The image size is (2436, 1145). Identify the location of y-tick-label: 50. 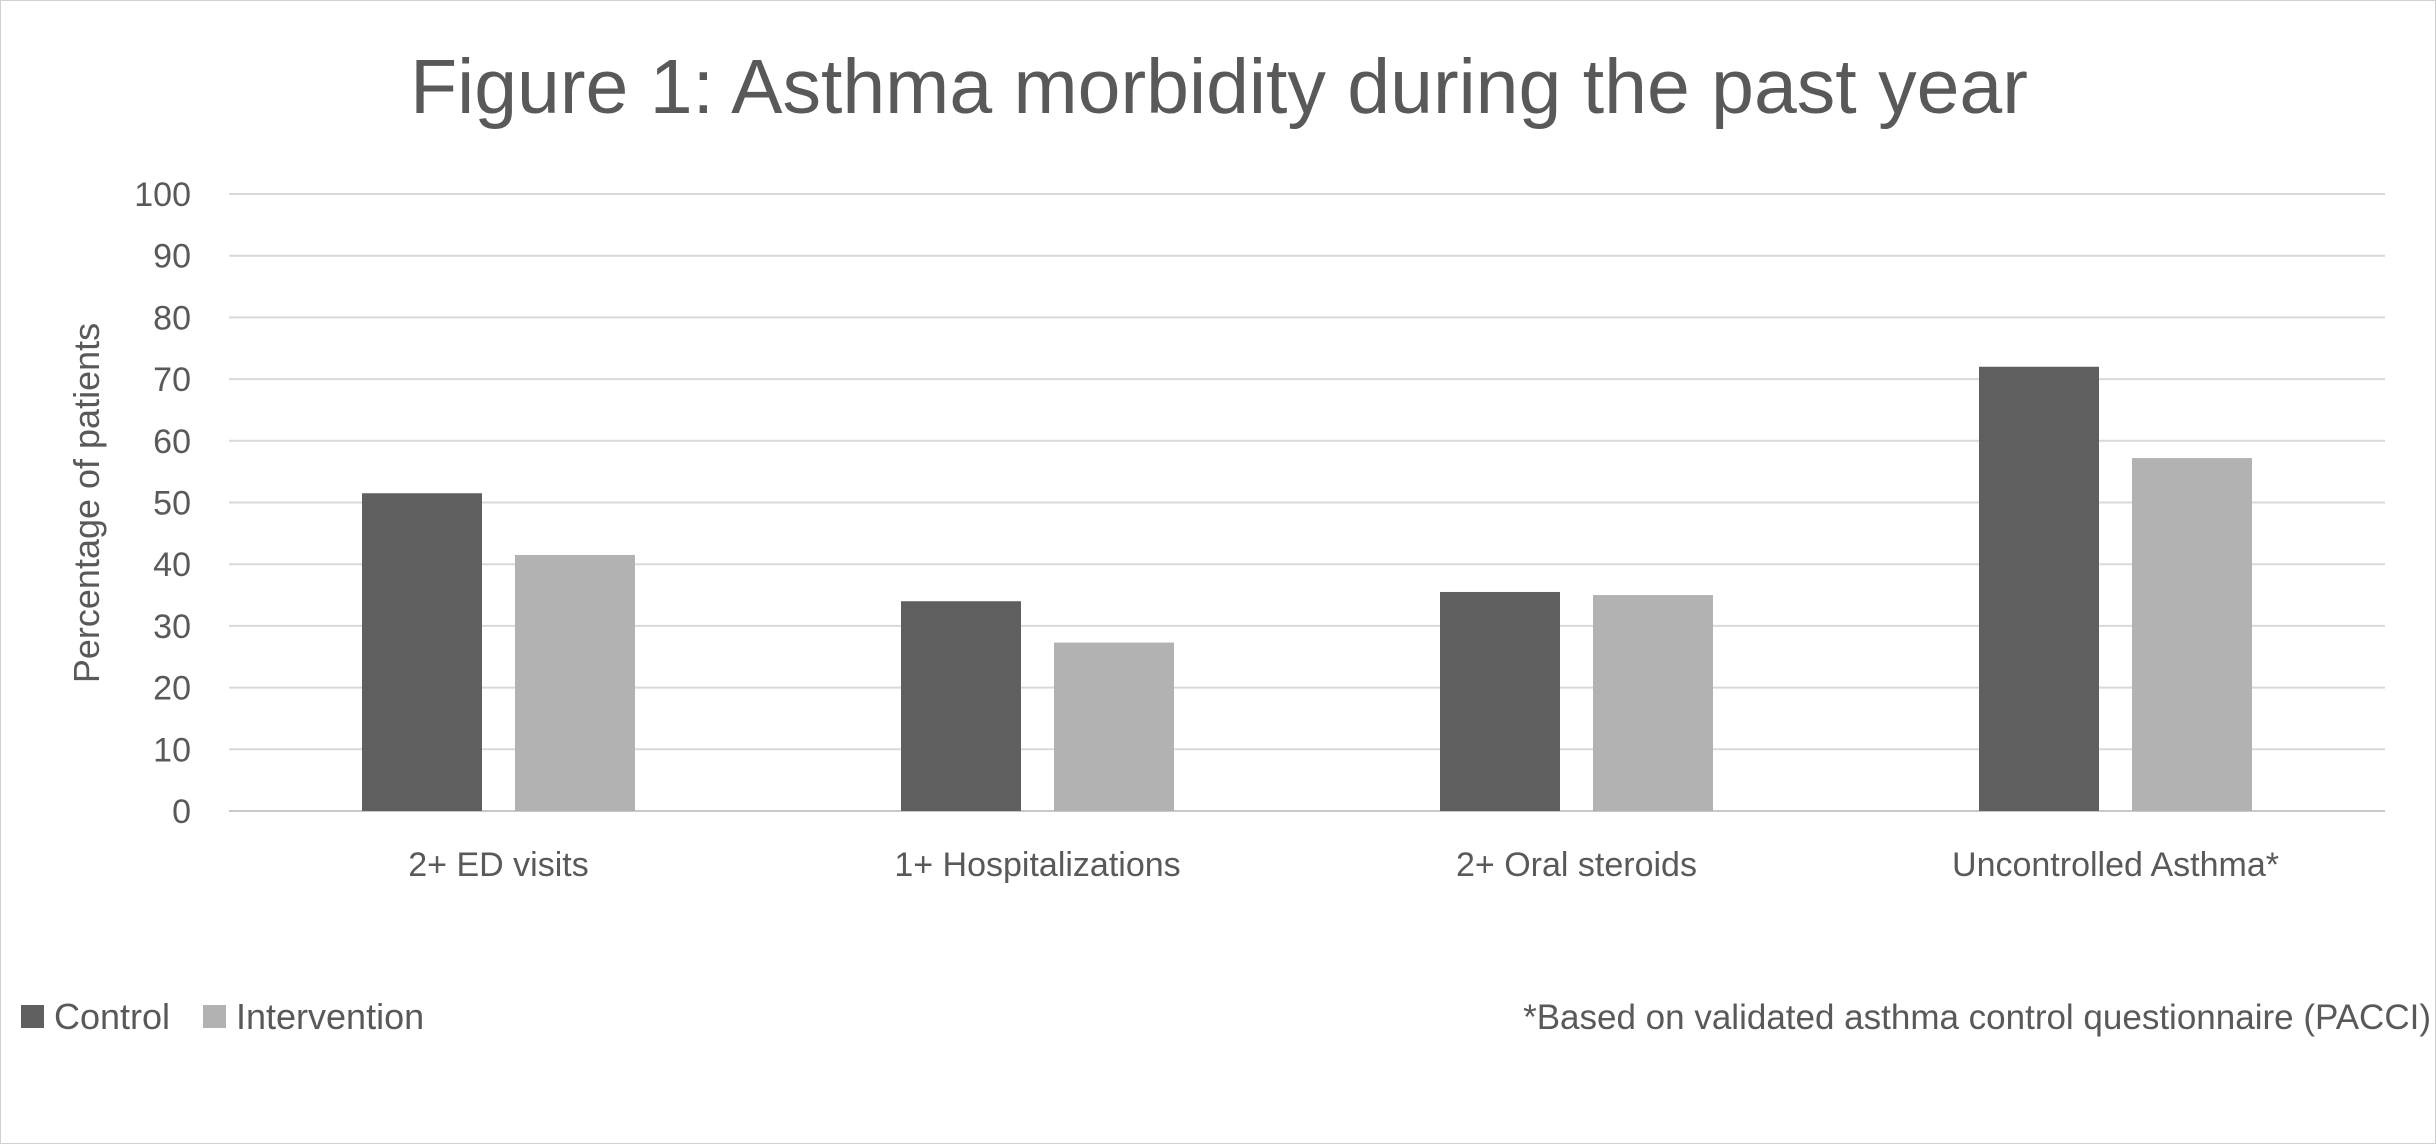
(172, 504).